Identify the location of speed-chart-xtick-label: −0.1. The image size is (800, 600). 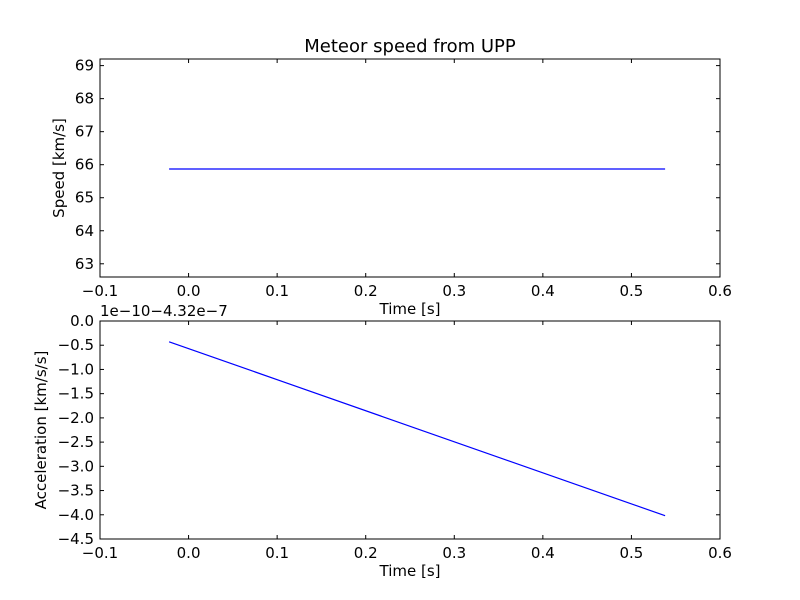
(100, 291).